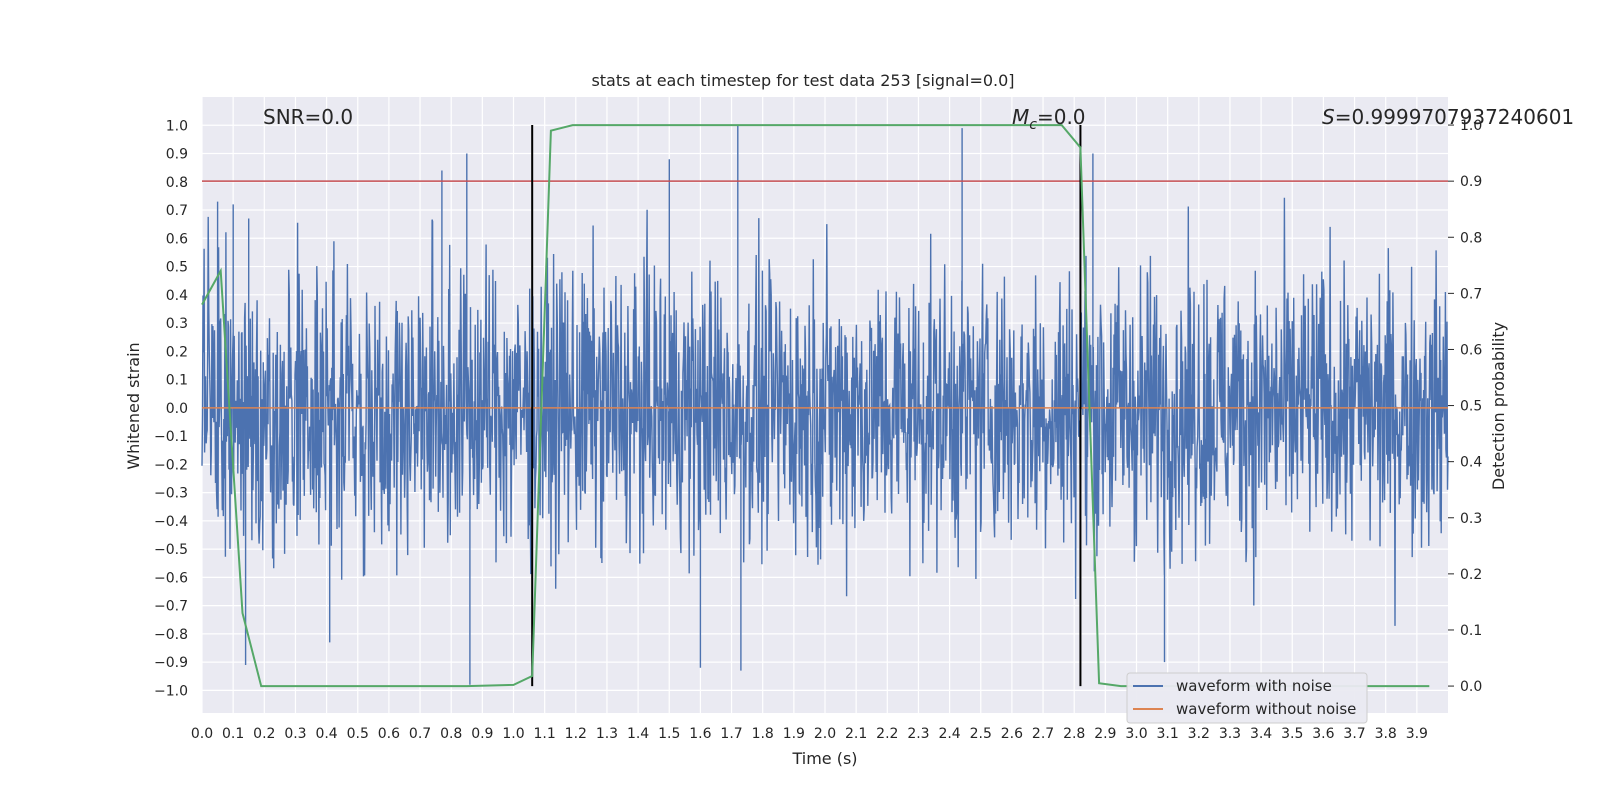 Image resolution: width=1600 pixels, height=800 pixels. What do you see at coordinates (1417, 734) in the screenshot?
I see `x-tick-label: 3.9` at bounding box center [1417, 734].